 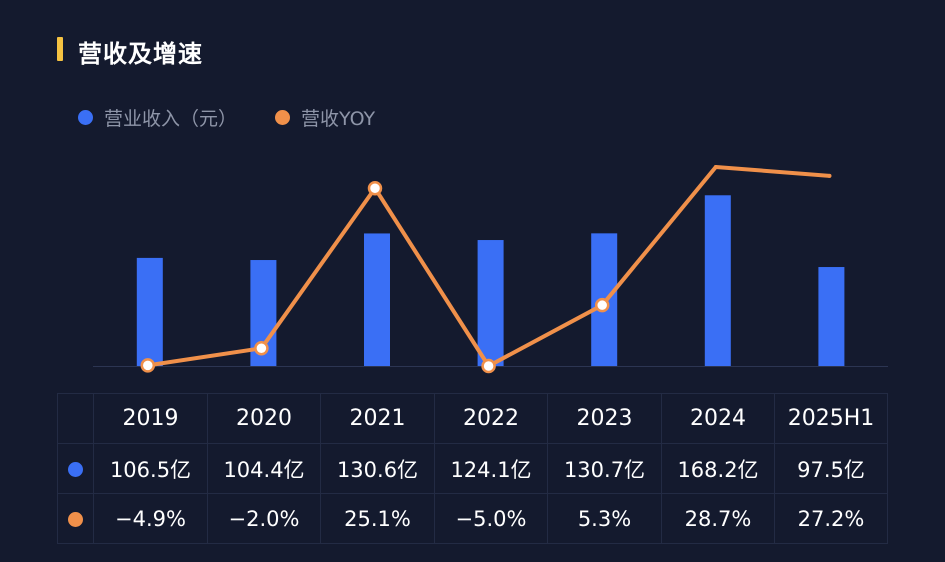 I want to click on yoy-point-2025H1, so click(x=829, y=175).